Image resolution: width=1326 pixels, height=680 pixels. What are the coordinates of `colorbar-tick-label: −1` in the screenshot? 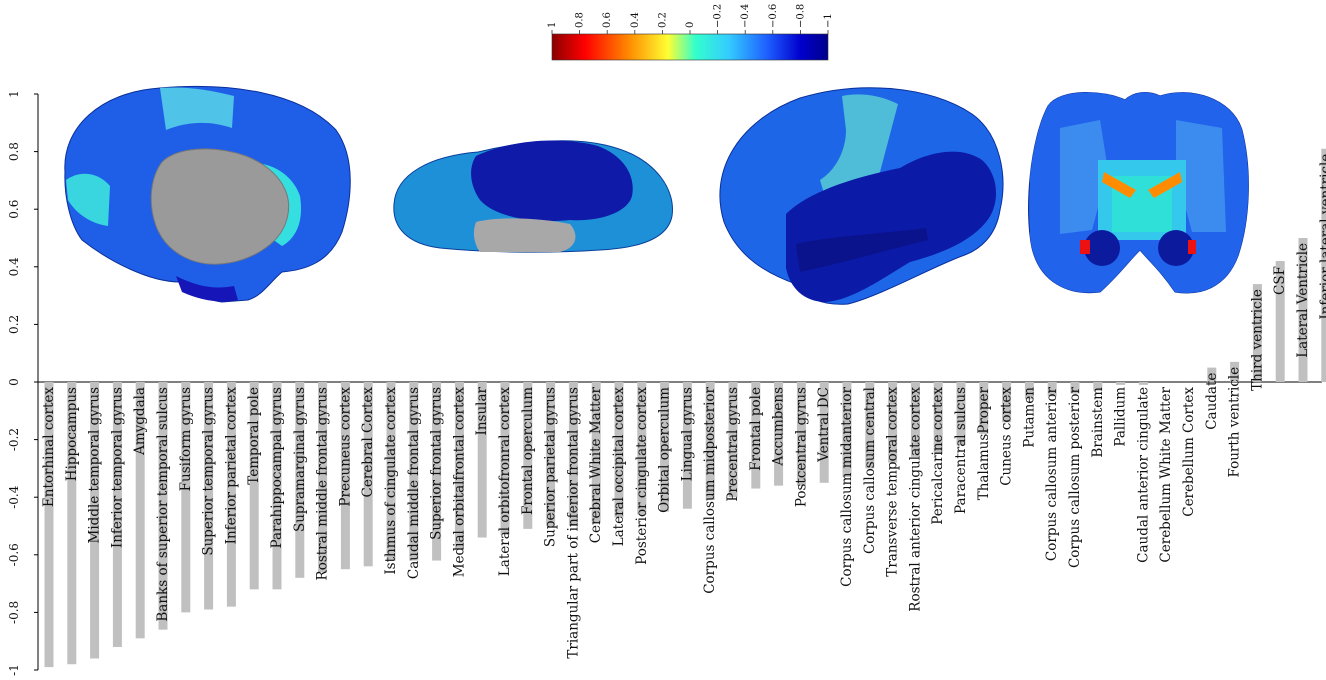 It's located at (828, 20).